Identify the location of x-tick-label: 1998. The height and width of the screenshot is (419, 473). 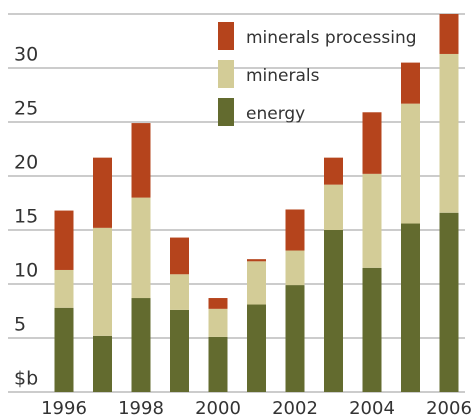
(141, 408).